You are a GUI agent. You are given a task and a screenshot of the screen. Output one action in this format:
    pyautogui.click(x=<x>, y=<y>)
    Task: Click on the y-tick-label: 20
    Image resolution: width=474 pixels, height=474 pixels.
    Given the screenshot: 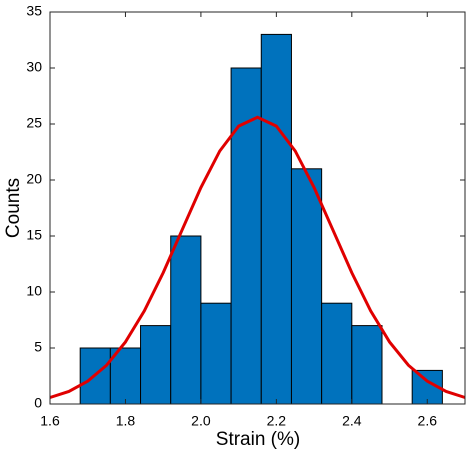 What is the action you would take?
    pyautogui.click(x=34, y=179)
    